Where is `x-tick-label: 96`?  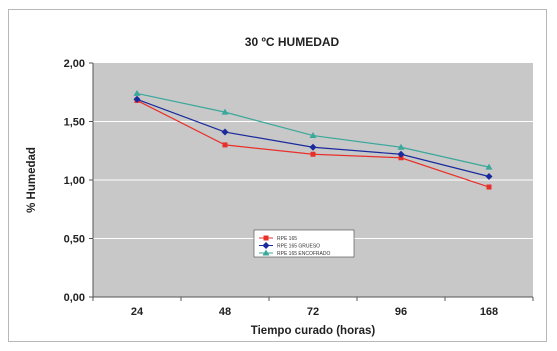 x-tick-label: 96 is located at coordinates (401, 312).